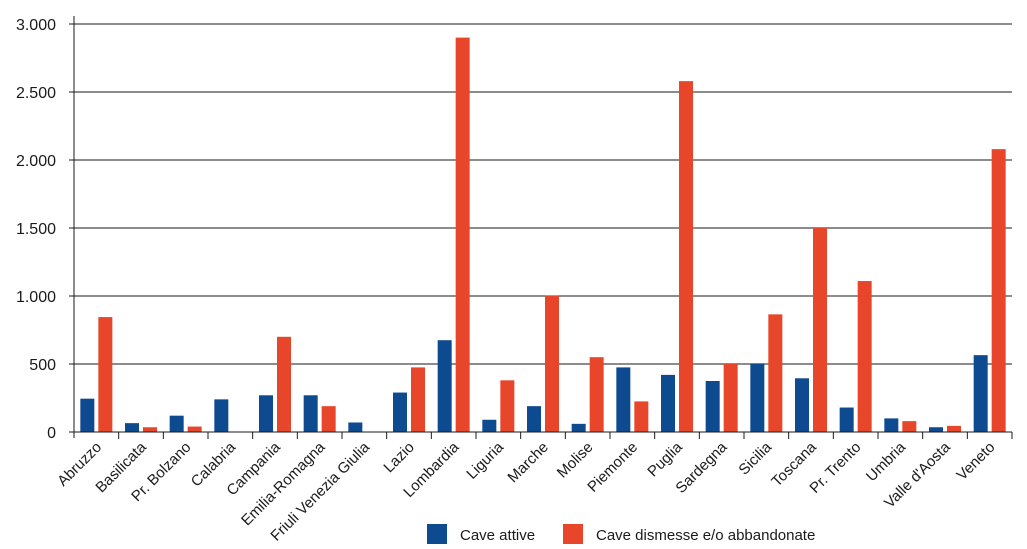  Describe the element at coordinates (36, 25) in the screenshot. I see `y-tick-label: 3.000` at that location.